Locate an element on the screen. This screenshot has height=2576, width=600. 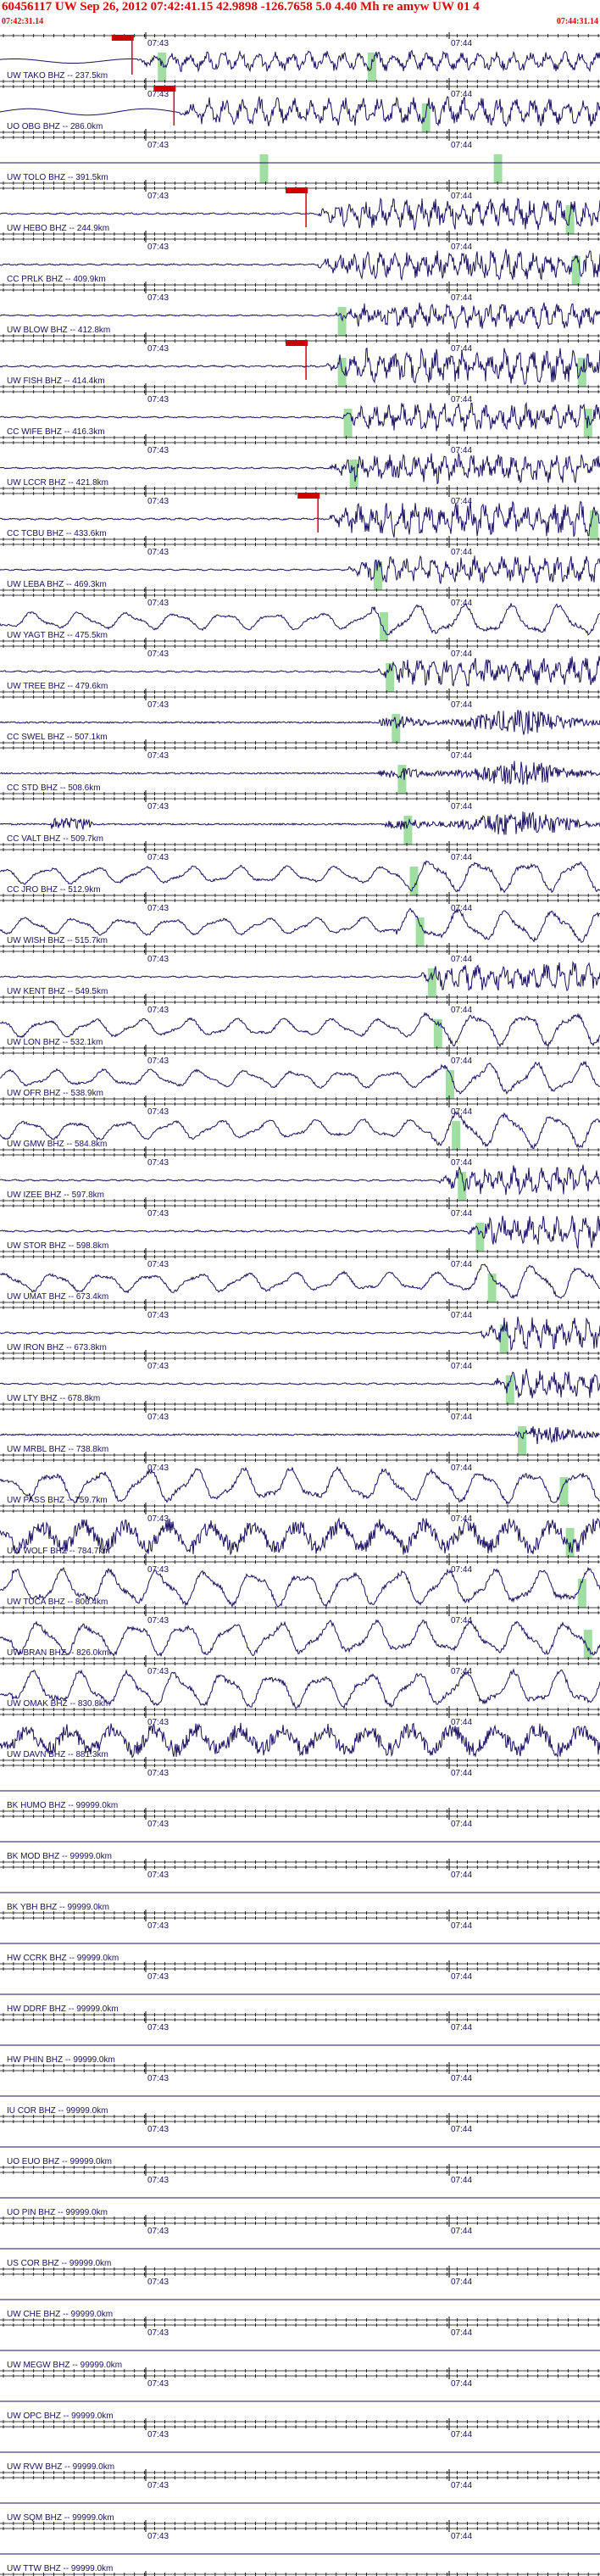
trace-row: 07:43 07:44 UW TREE BHZ -- 479.6km is located at coordinates (300, 669).